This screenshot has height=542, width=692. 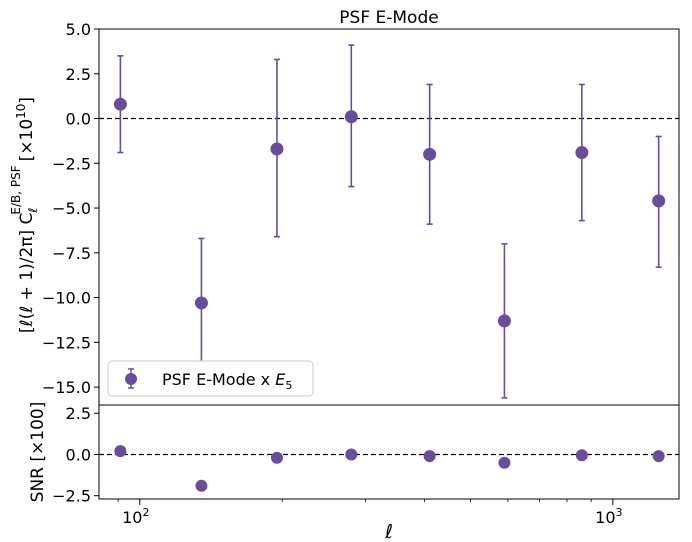 What do you see at coordinates (389, 468) in the screenshot?
I see `snr-plot-area` at bounding box center [389, 468].